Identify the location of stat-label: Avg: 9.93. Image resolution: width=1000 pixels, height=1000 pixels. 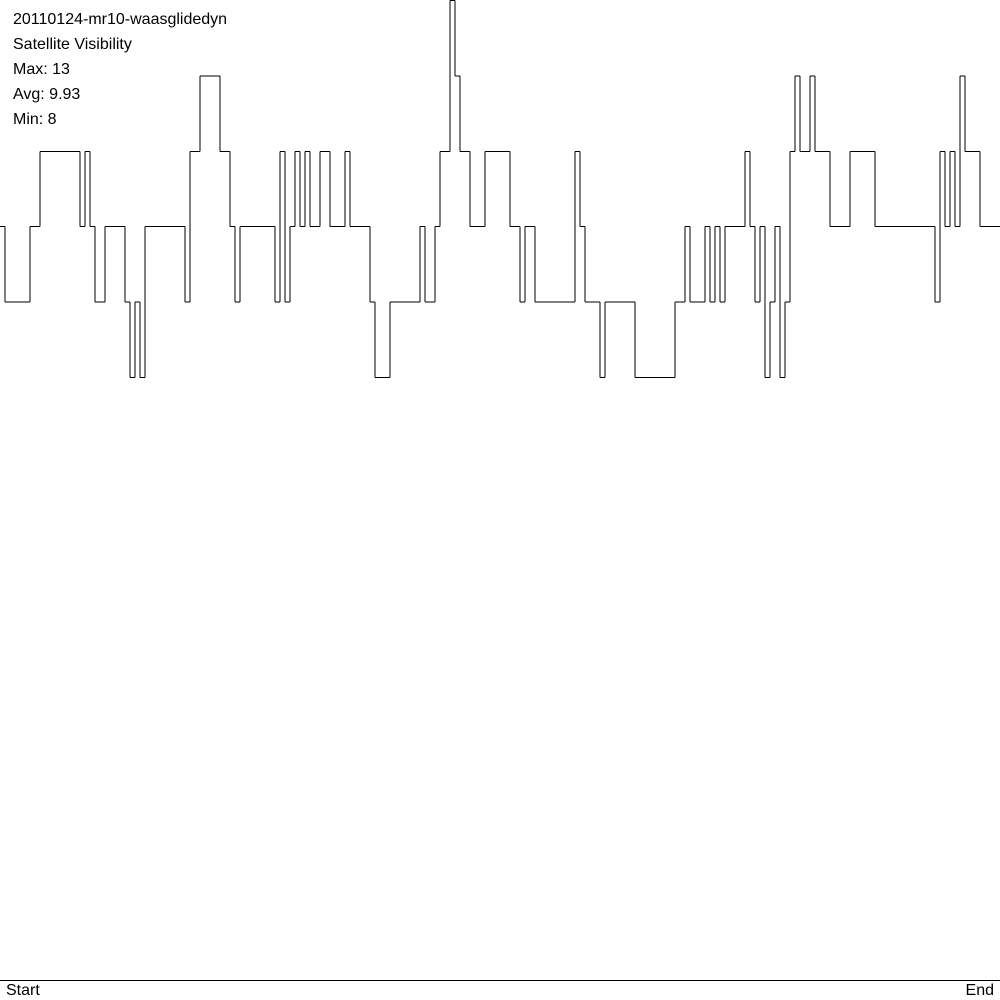
(46, 94).